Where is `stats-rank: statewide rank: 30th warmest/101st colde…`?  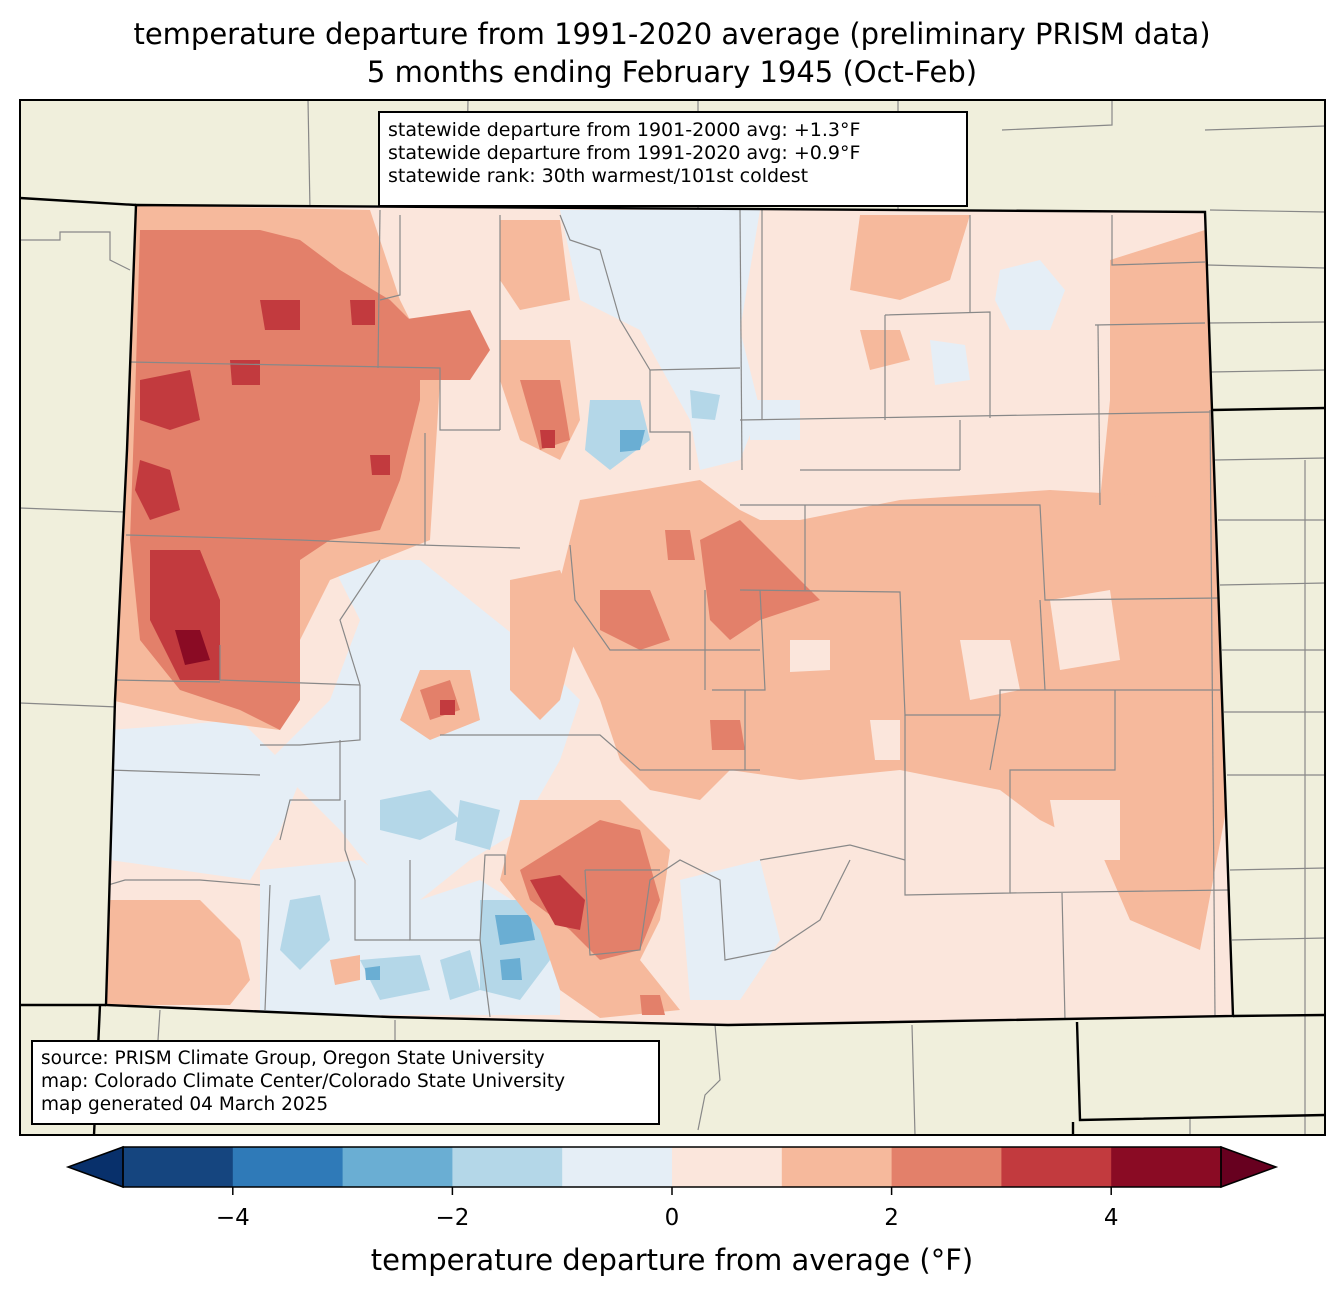 stats-rank: statewide rank: 30th warmest/101st colde… is located at coordinates (598, 176).